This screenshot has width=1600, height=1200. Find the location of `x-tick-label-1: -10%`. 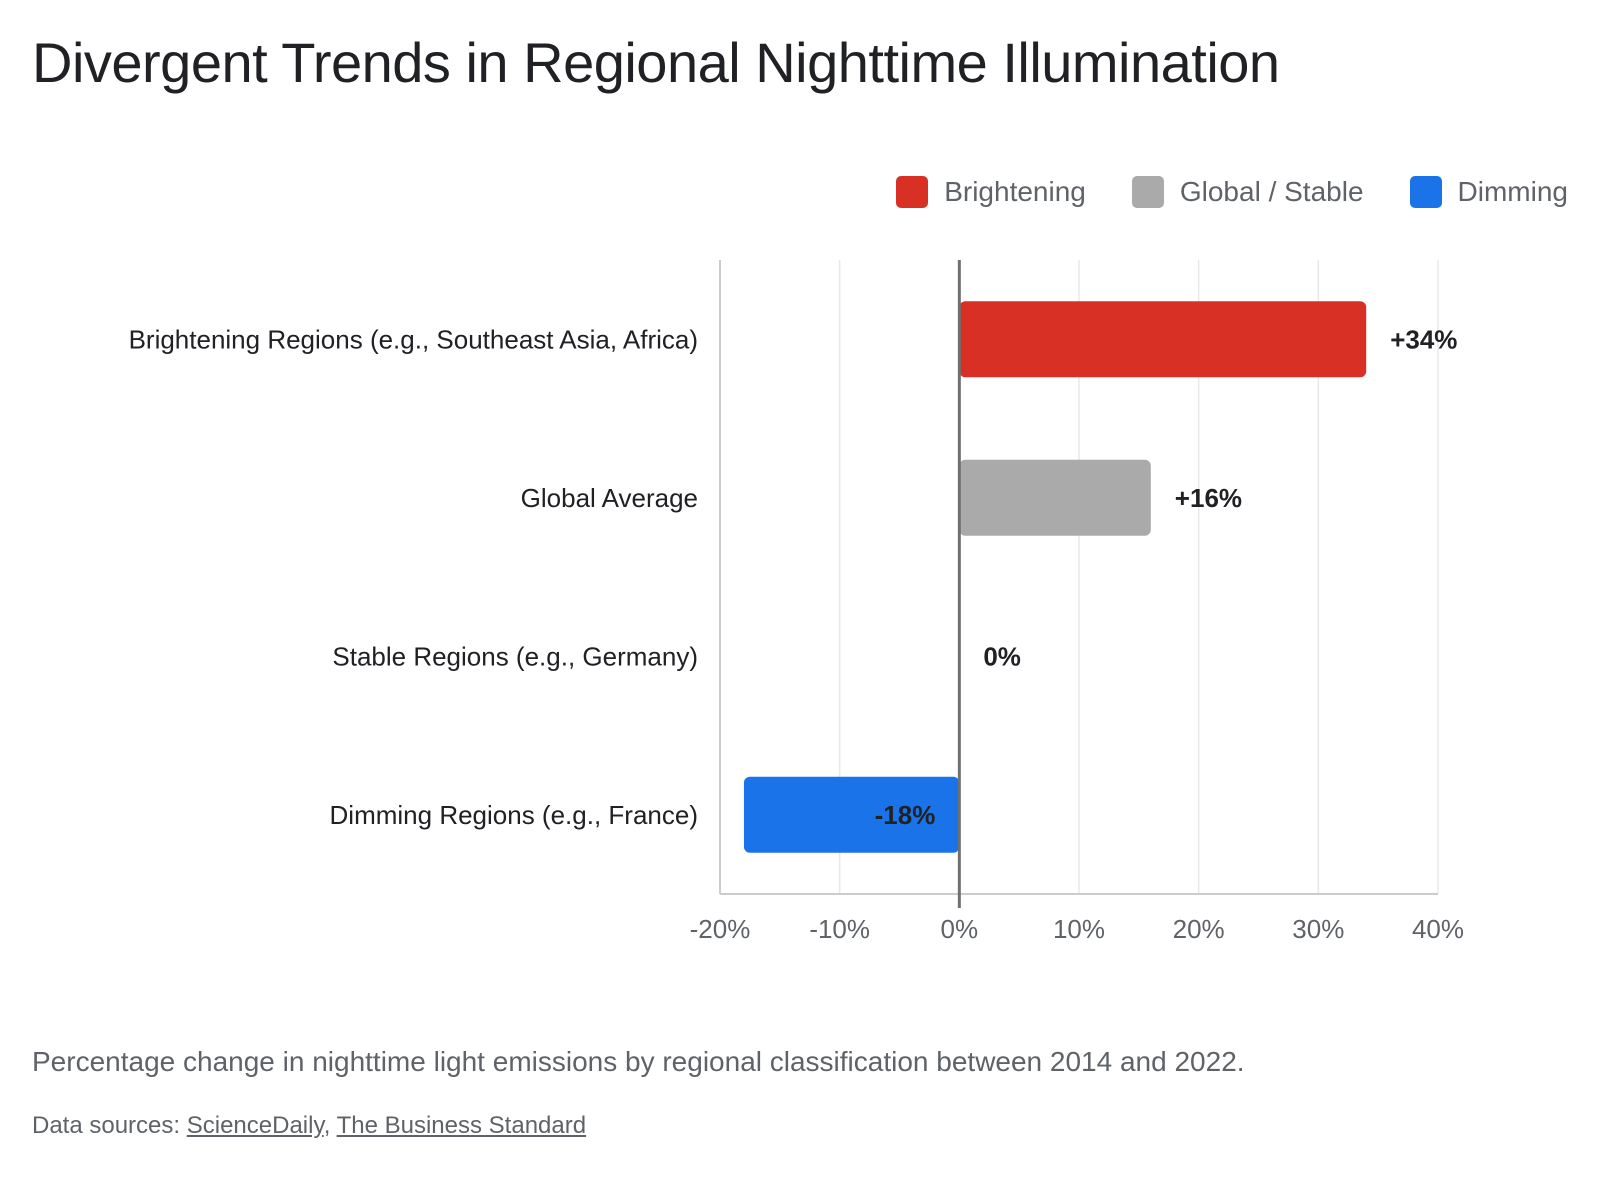

x-tick-label-1: -10% is located at coordinates (839, 929).